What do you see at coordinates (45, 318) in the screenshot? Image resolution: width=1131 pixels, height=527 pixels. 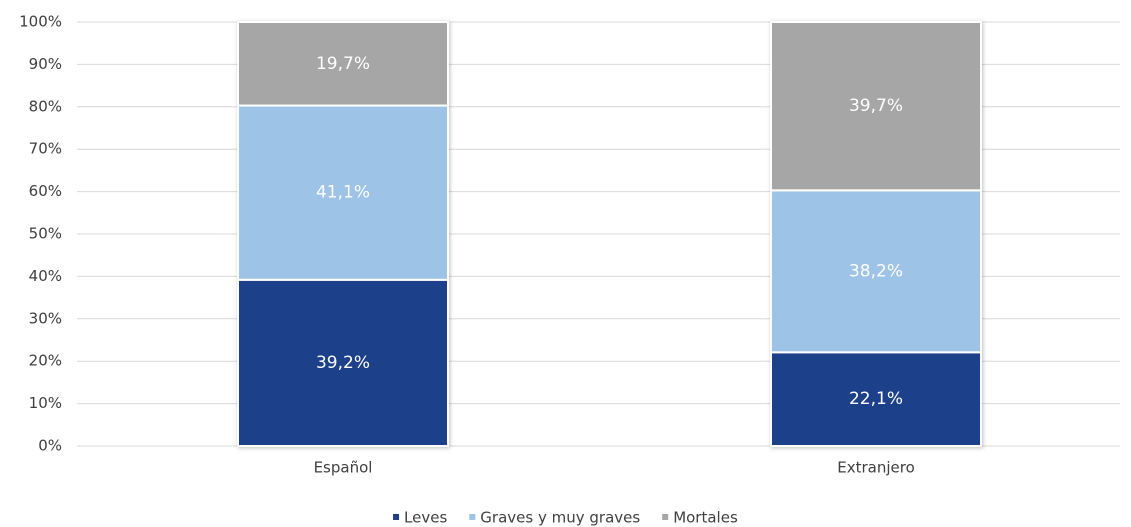 I see `y-tick-label: 30%` at bounding box center [45, 318].